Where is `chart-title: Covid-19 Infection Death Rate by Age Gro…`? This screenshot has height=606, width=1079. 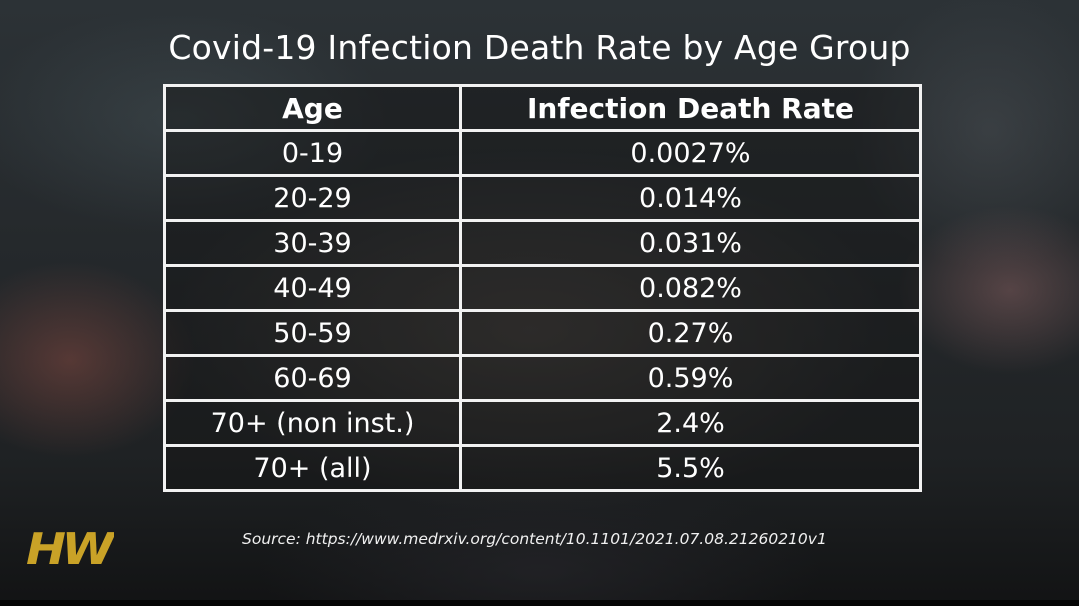
chart-title: Covid-19 Infection Death Rate by Age Gro… is located at coordinates (539, 47).